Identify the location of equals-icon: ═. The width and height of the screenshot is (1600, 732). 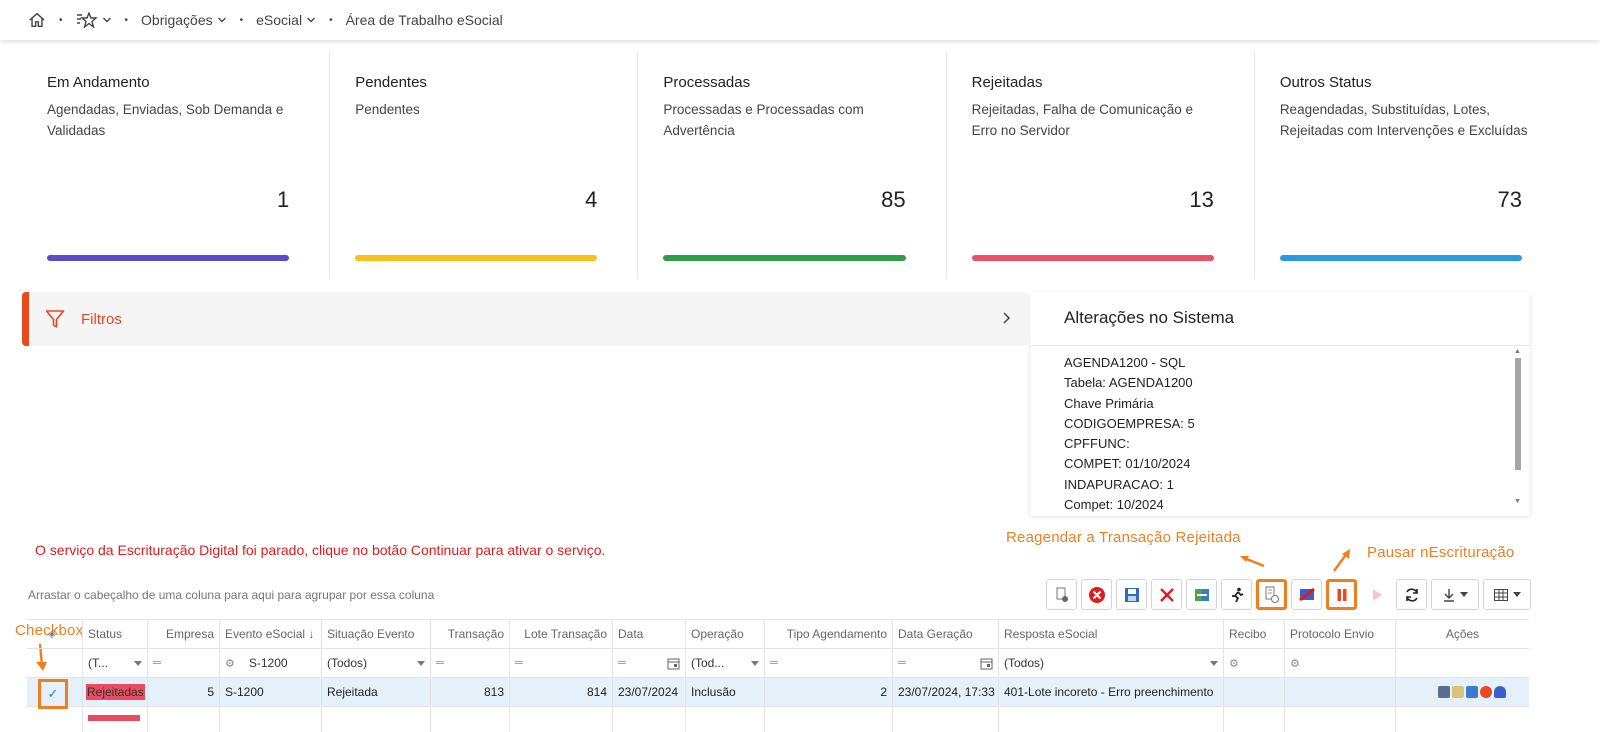
(774, 663).